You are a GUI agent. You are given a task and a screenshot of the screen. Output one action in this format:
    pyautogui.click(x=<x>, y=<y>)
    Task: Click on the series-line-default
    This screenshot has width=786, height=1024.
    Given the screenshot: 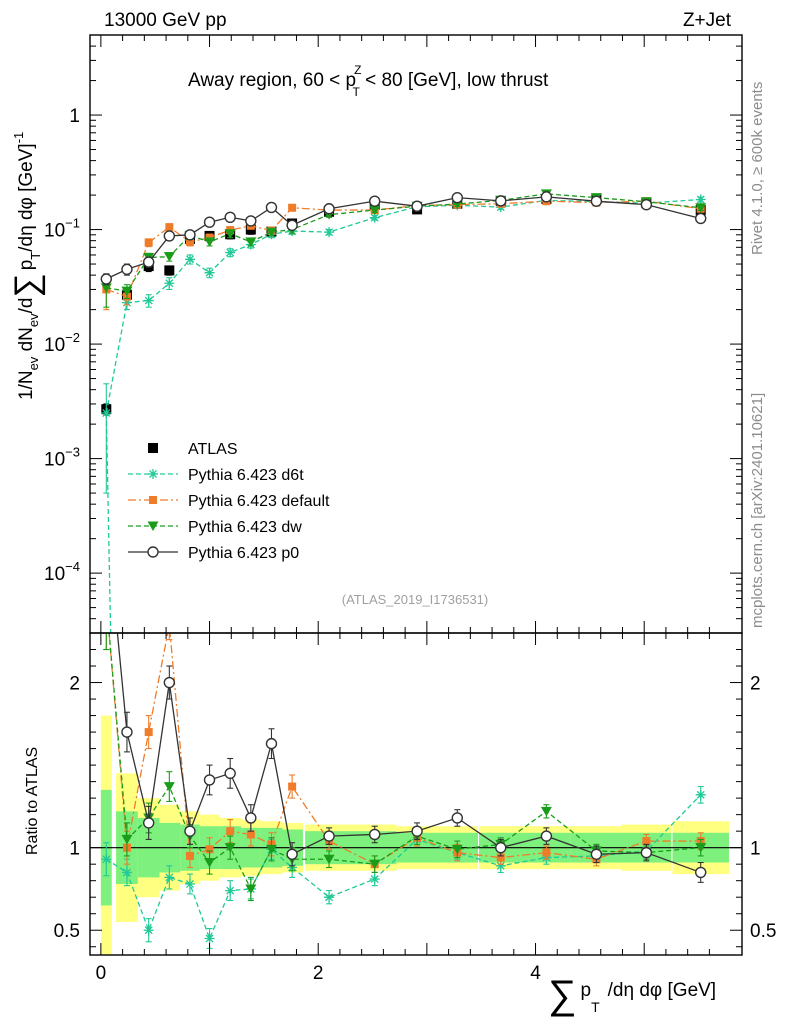 What is the action you would take?
    pyautogui.click(x=403, y=249)
    